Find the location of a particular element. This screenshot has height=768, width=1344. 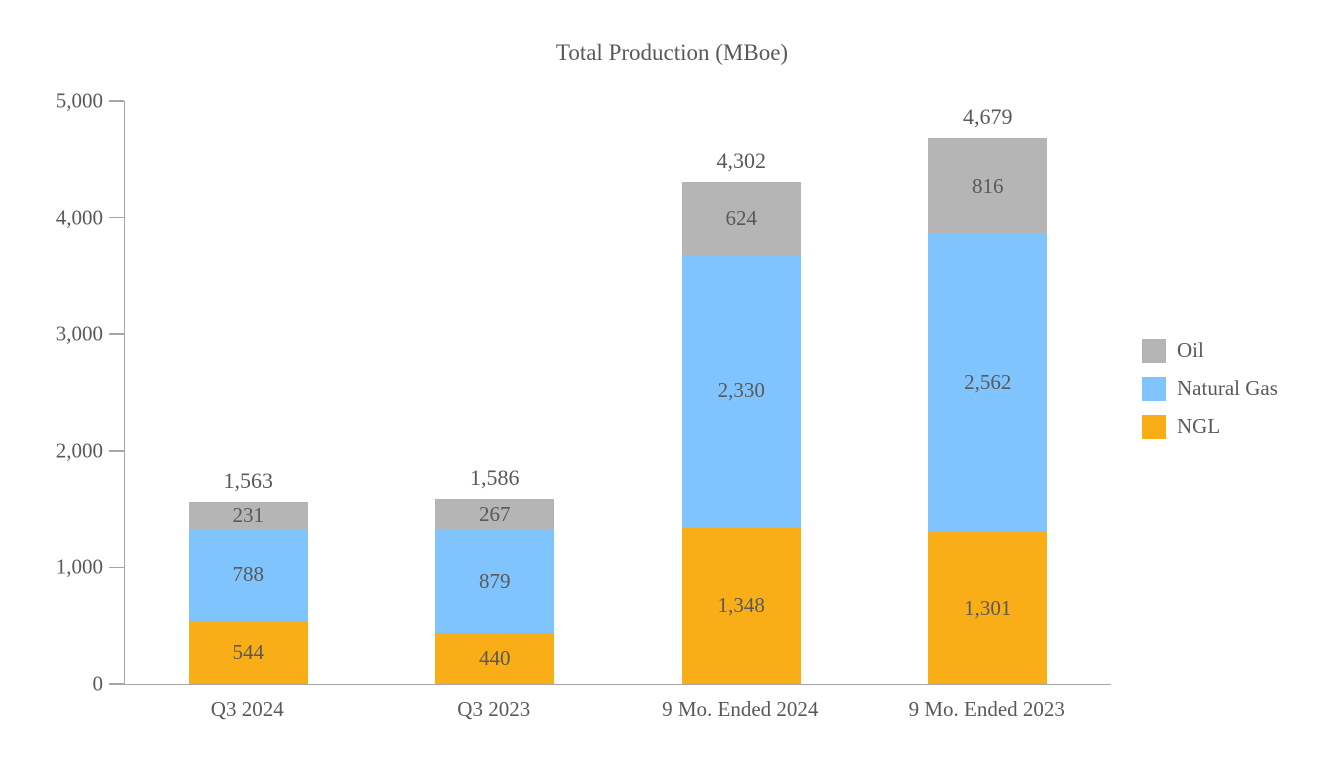

bar-segment-value: 544 is located at coordinates (248, 651).